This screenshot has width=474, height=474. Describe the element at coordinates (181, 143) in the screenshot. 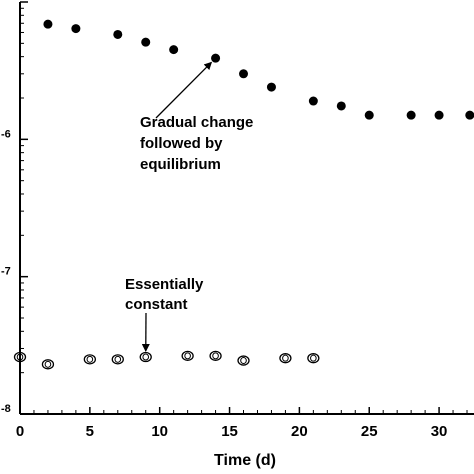

I see `annotation-text: followed by` at that location.